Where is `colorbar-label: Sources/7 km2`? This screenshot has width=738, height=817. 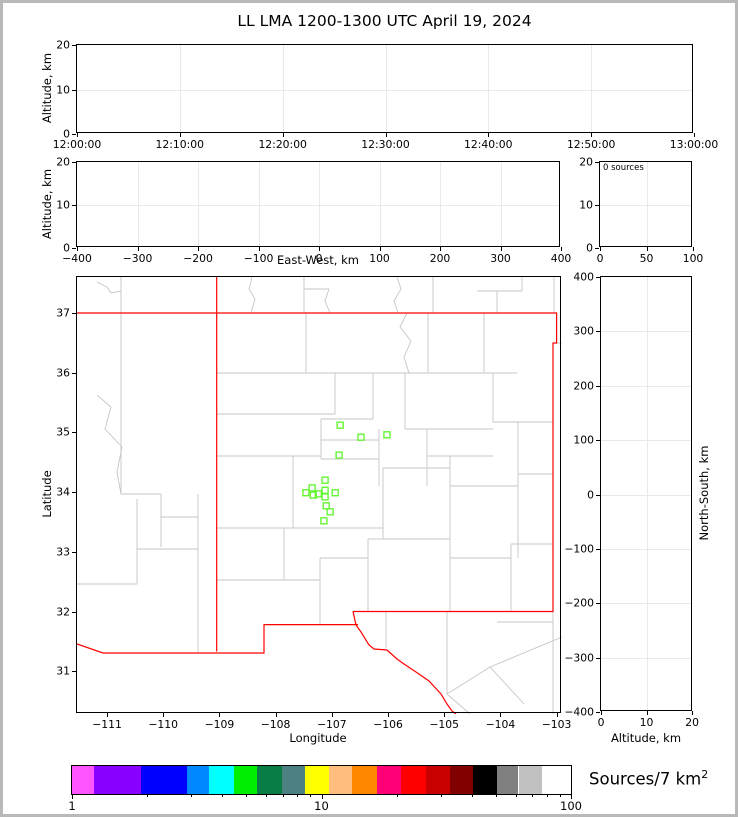 colorbar-label: Sources/7 km2 is located at coordinates (648, 778).